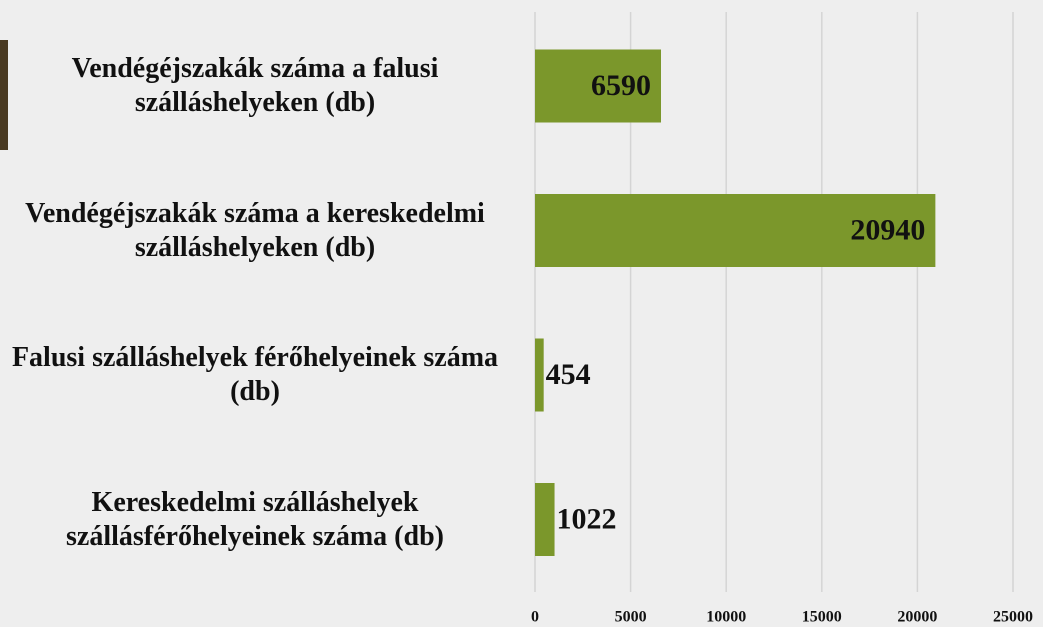 This screenshot has width=1043, height=627. Describe the element at coordinates (822, 617) in the screenshot. I see `x-tick-label: 15000` at that location.